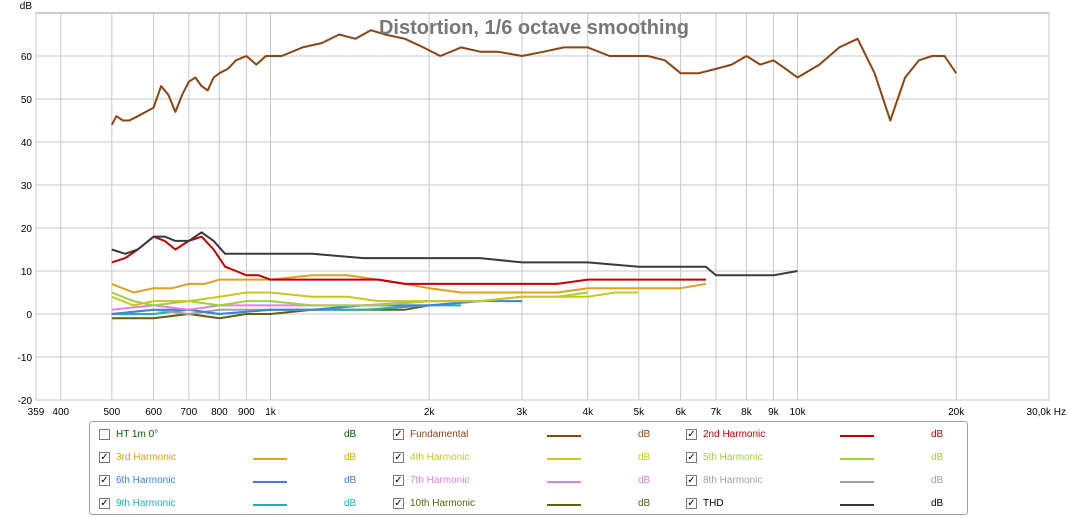 This screenshot has width=1068, height=518. Describe the element at coordinates (60, 412) in the screenshot. I see `x-tick-label: 400` at that location.